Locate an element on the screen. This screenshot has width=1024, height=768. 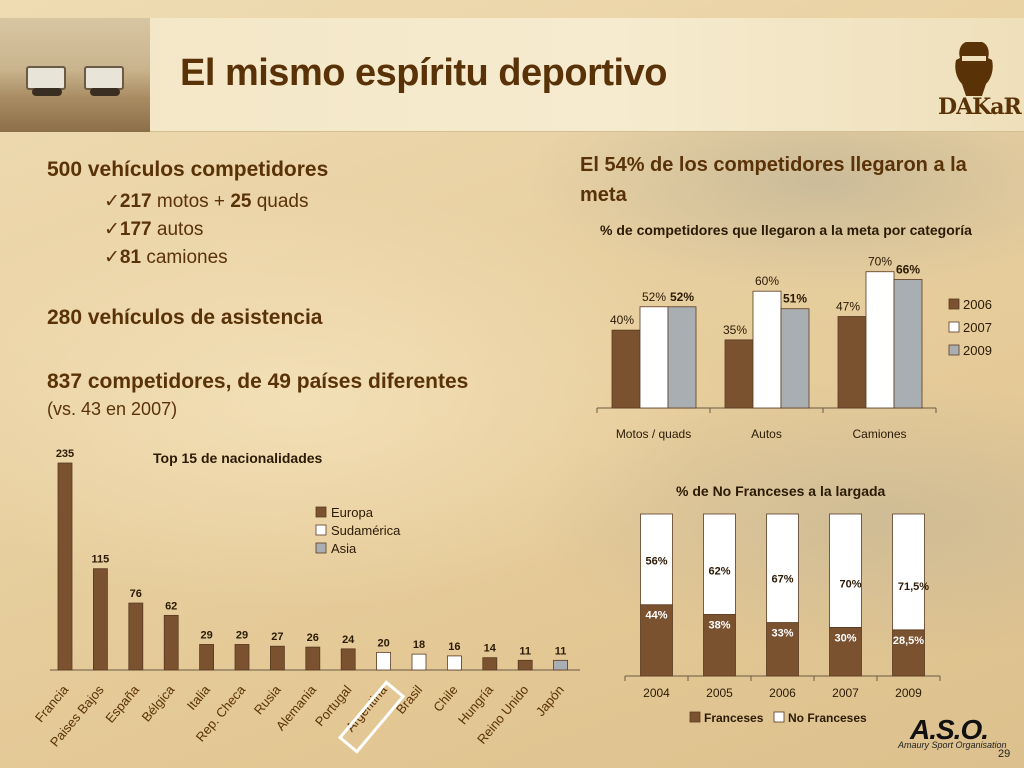
bar-value-label: 76 is located at coordinates (136, 594).